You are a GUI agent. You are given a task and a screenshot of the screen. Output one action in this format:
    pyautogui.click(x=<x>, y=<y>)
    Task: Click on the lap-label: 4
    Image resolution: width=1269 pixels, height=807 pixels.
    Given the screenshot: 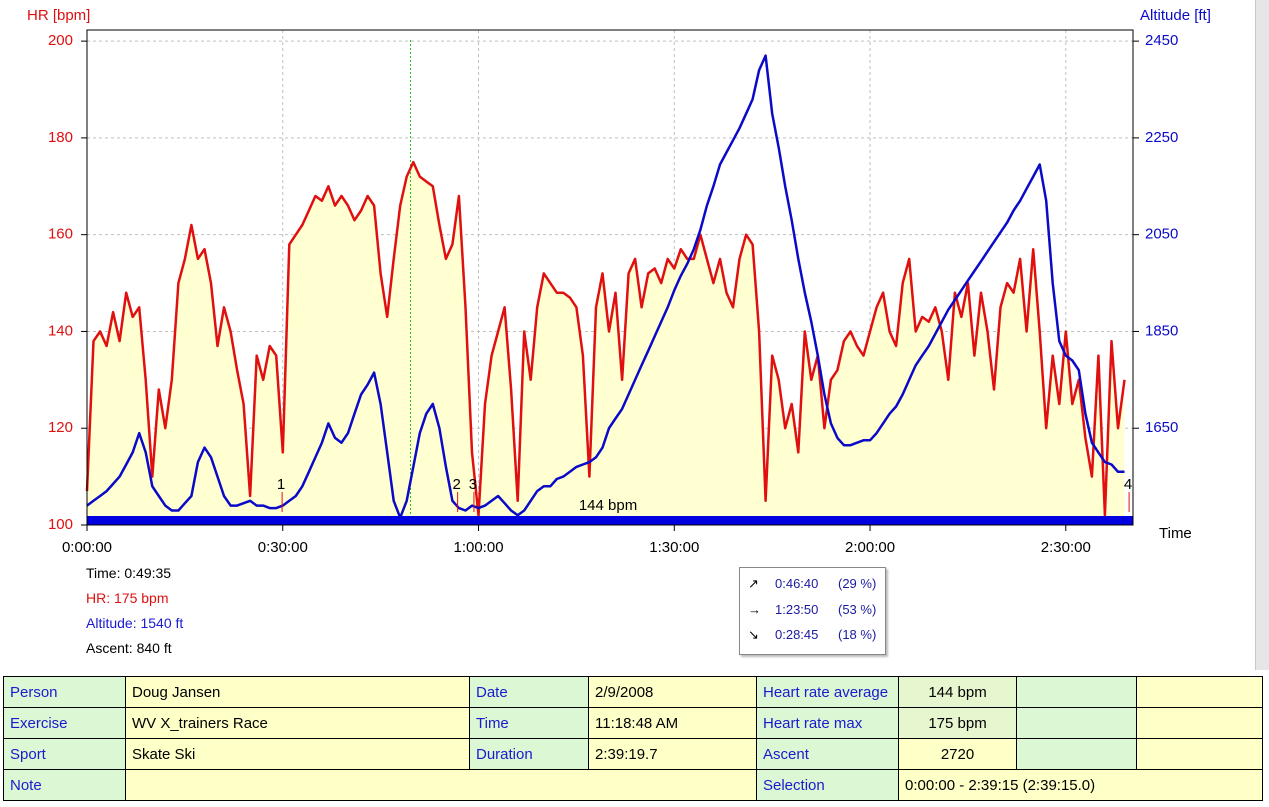 What is the action you would take?
    pyautogui.click(x=1128, y=484)
    